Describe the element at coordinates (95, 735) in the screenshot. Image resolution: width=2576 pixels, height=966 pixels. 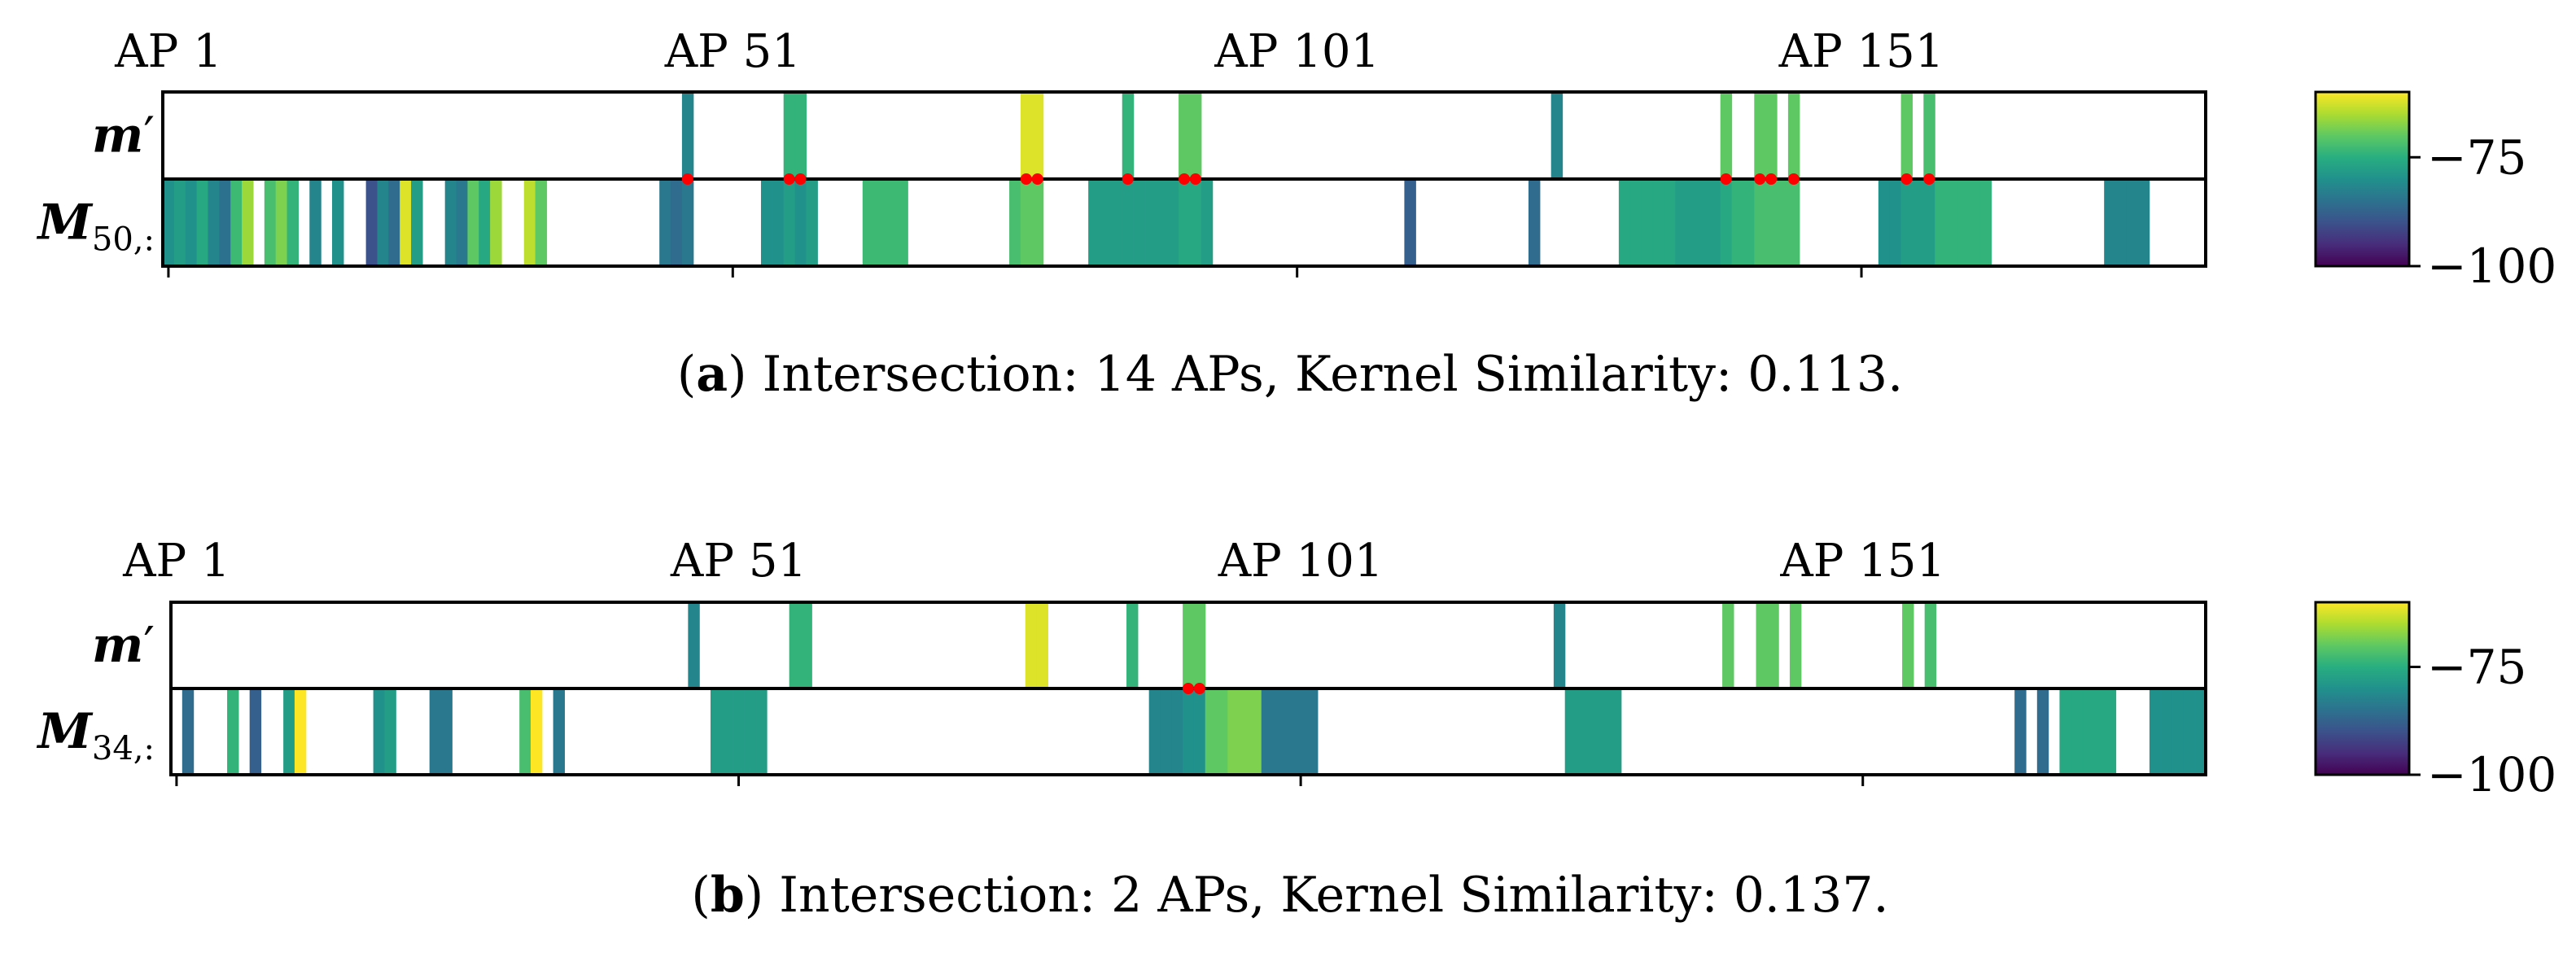
I see `row-label: M34,:` at that location.